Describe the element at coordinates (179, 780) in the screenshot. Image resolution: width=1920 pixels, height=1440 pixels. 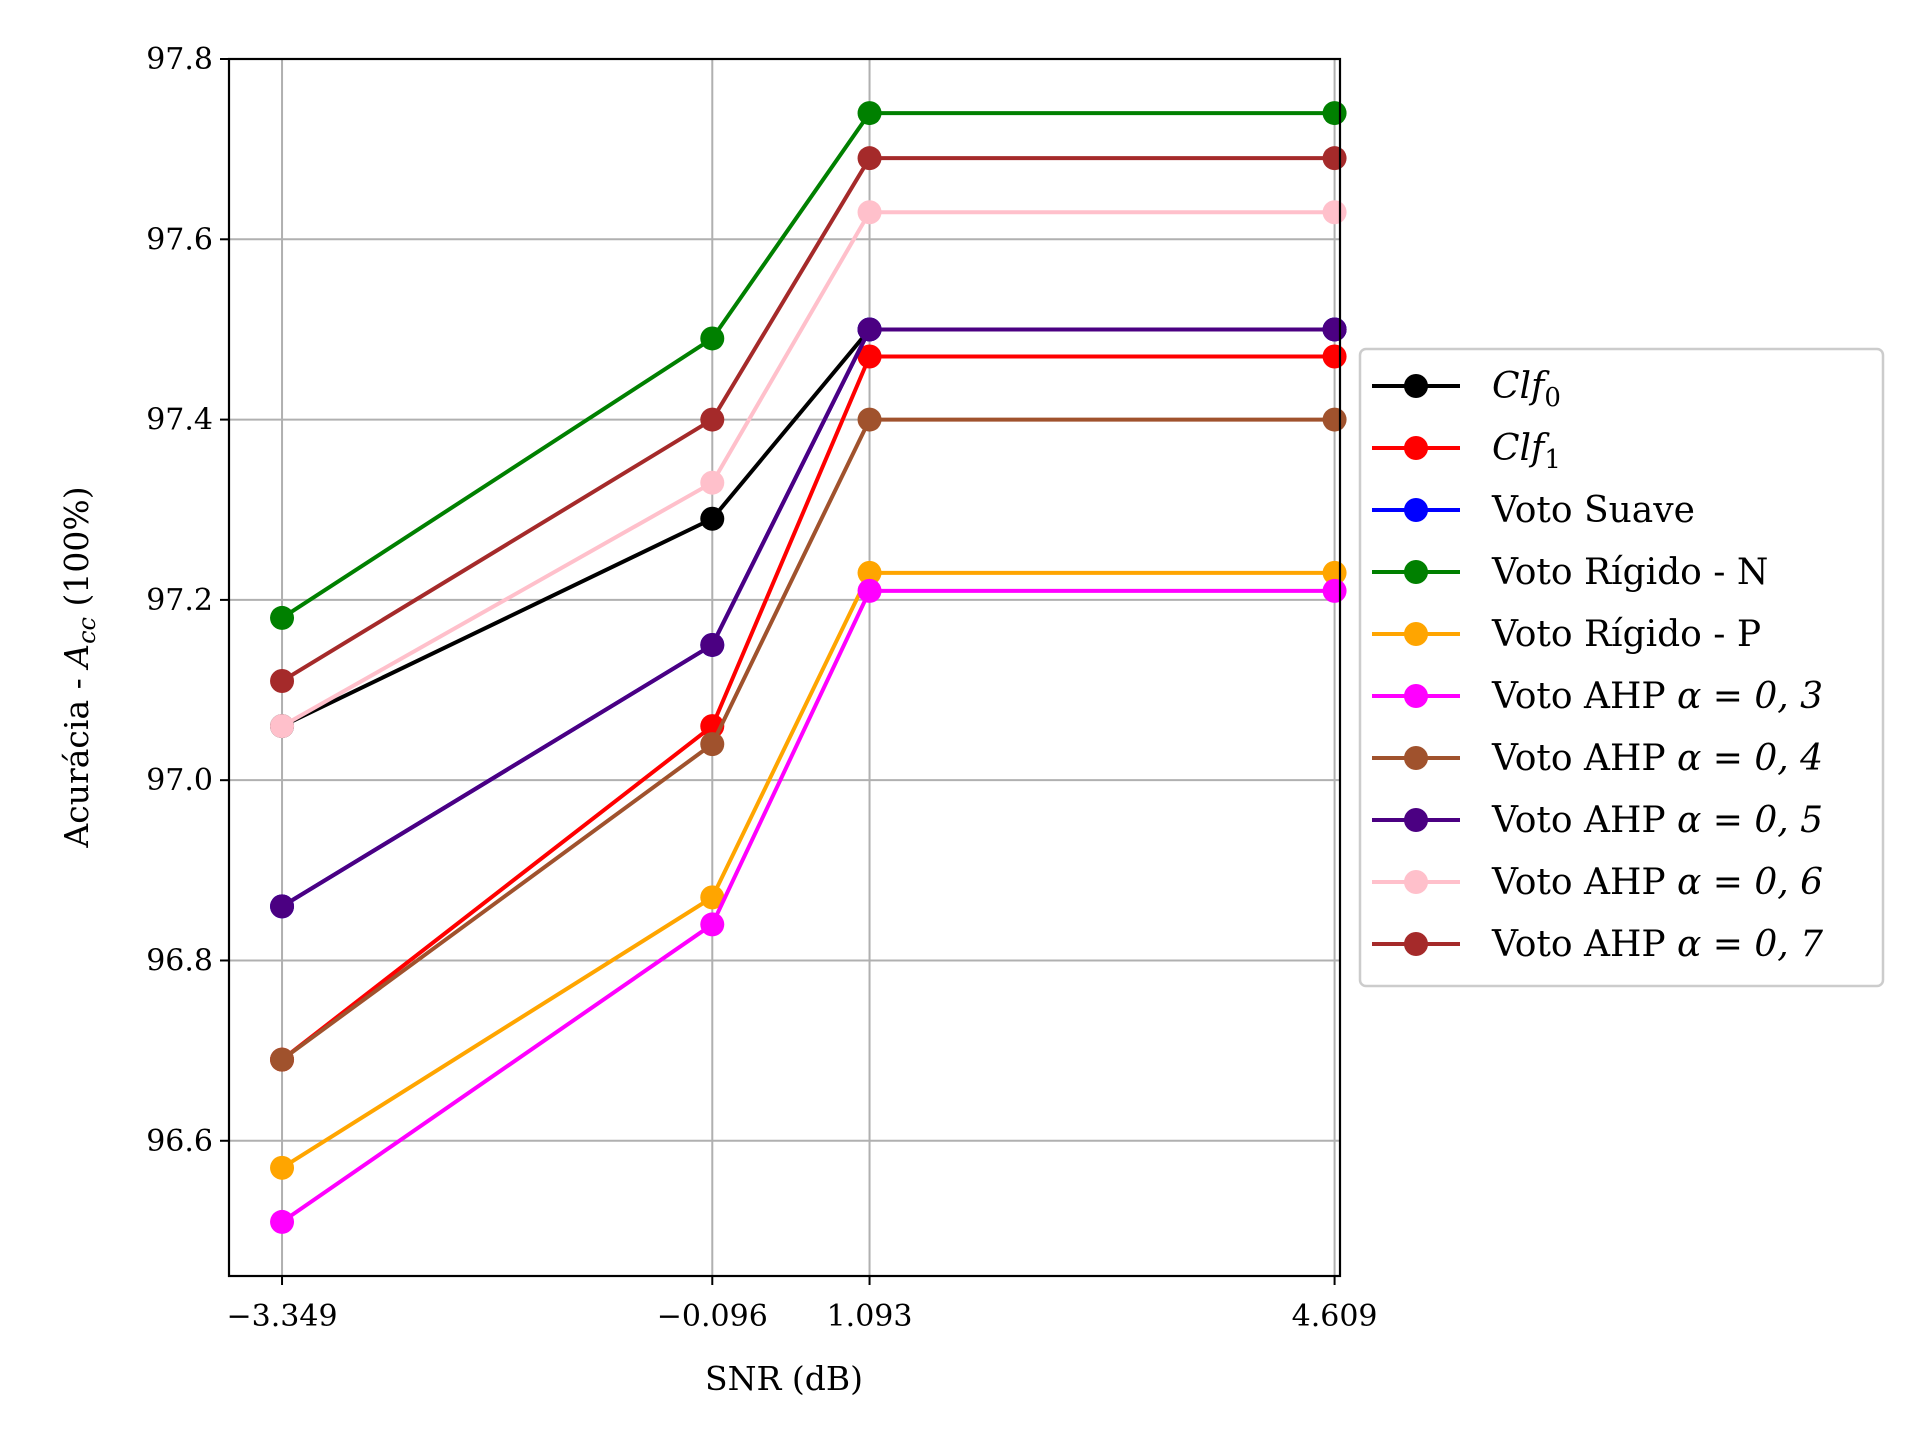
I see `y-tick-label: 97.0` at that location.